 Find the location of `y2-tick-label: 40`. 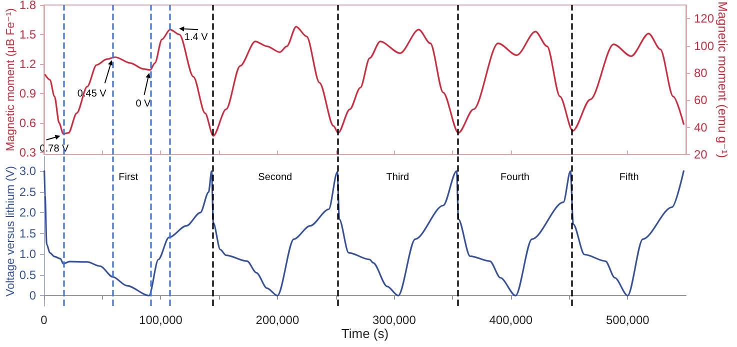

y2-tick-label: 40 is located at coordinates (701, 127).